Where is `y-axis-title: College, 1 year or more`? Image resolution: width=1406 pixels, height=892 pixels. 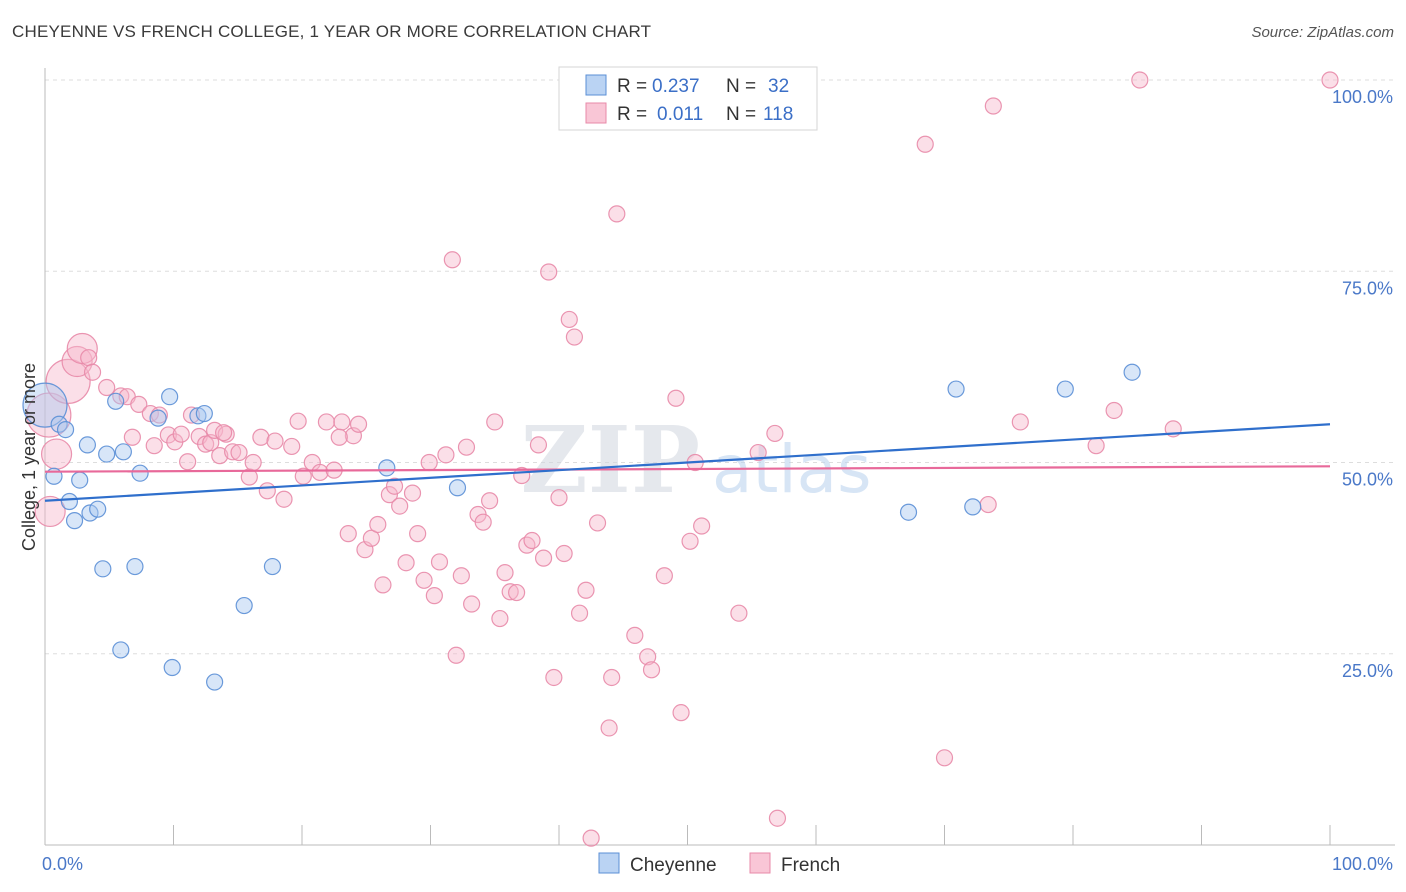 y-axis-title: College, 1 year or more is located at coordinates (29, 457).